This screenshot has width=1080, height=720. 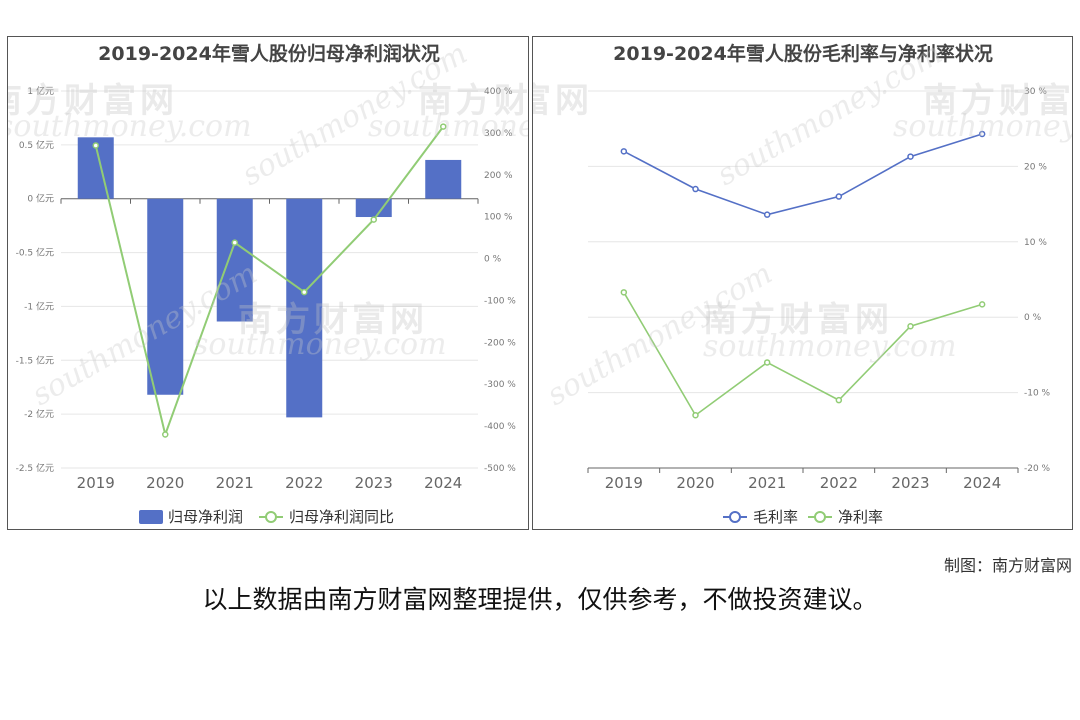 I want to click on disclaimer-text: 以上数据由南方财富网整理提供，仅供参考，不做投资建议。, so click(x=540, y=599).